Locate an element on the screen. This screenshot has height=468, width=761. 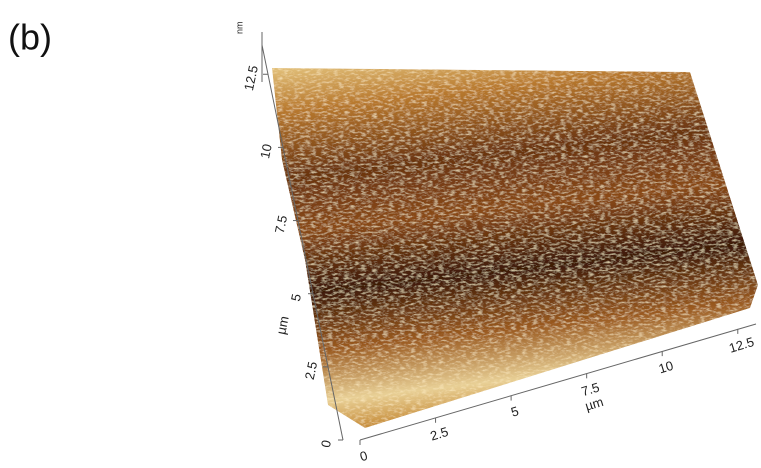
x-tick-label: 12.5 is located at coordinates (741, 345).